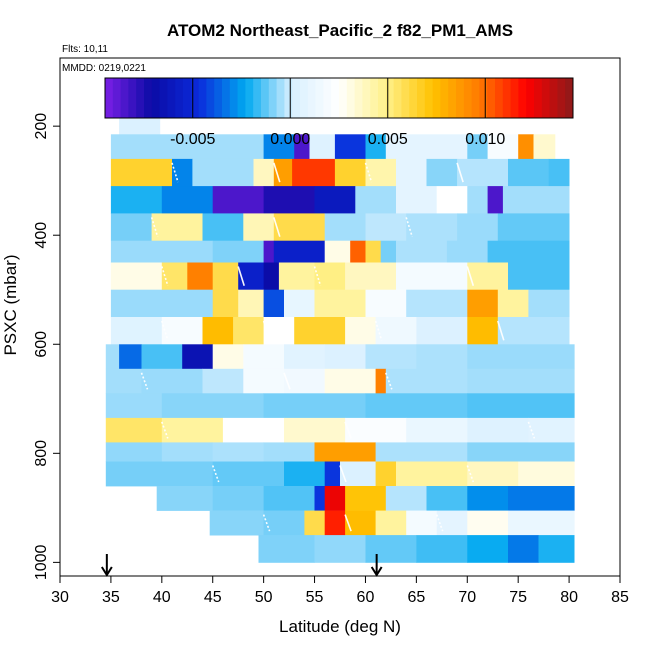 The image size is (650, 650). What do you see at coordinates (85, 49) in the screenshot?
I see `flights-label: Flts: 10,11` at bounding box center [85, 49].